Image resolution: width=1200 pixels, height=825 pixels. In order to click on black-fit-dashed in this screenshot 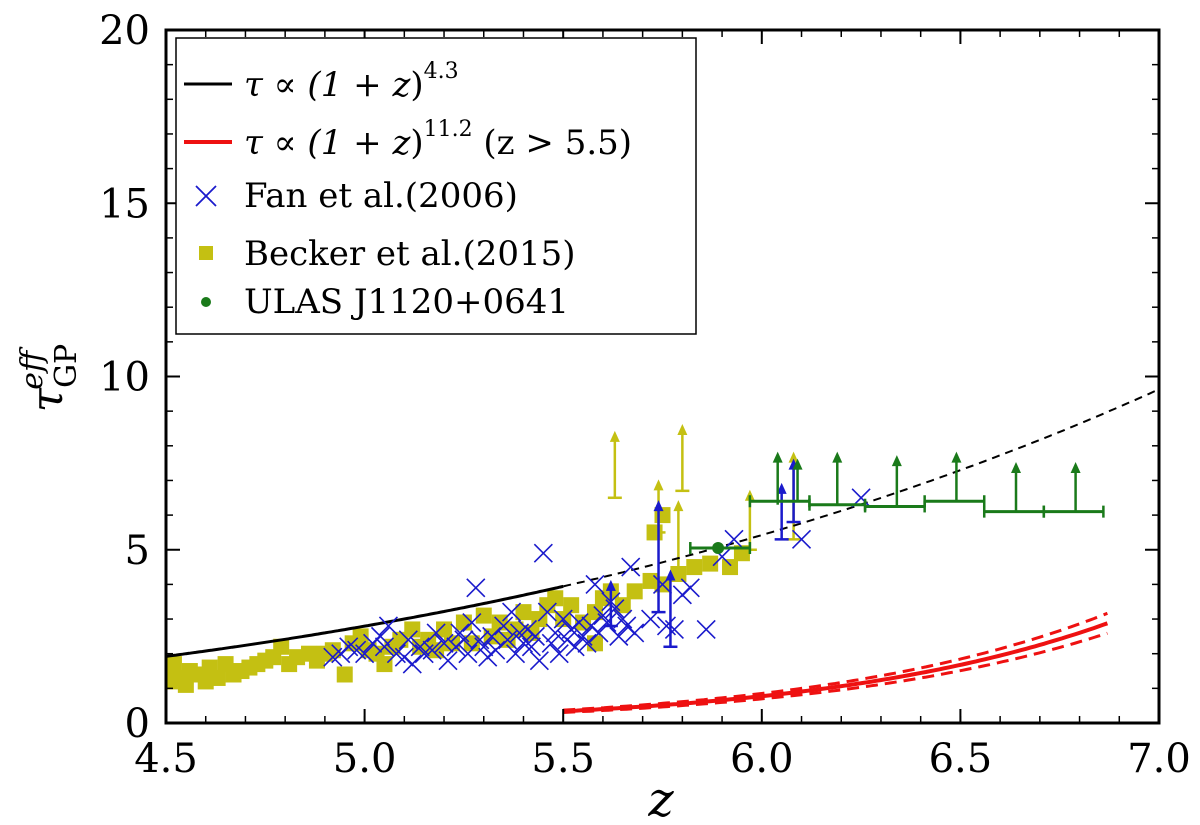, I will do `click(860, 488)`.